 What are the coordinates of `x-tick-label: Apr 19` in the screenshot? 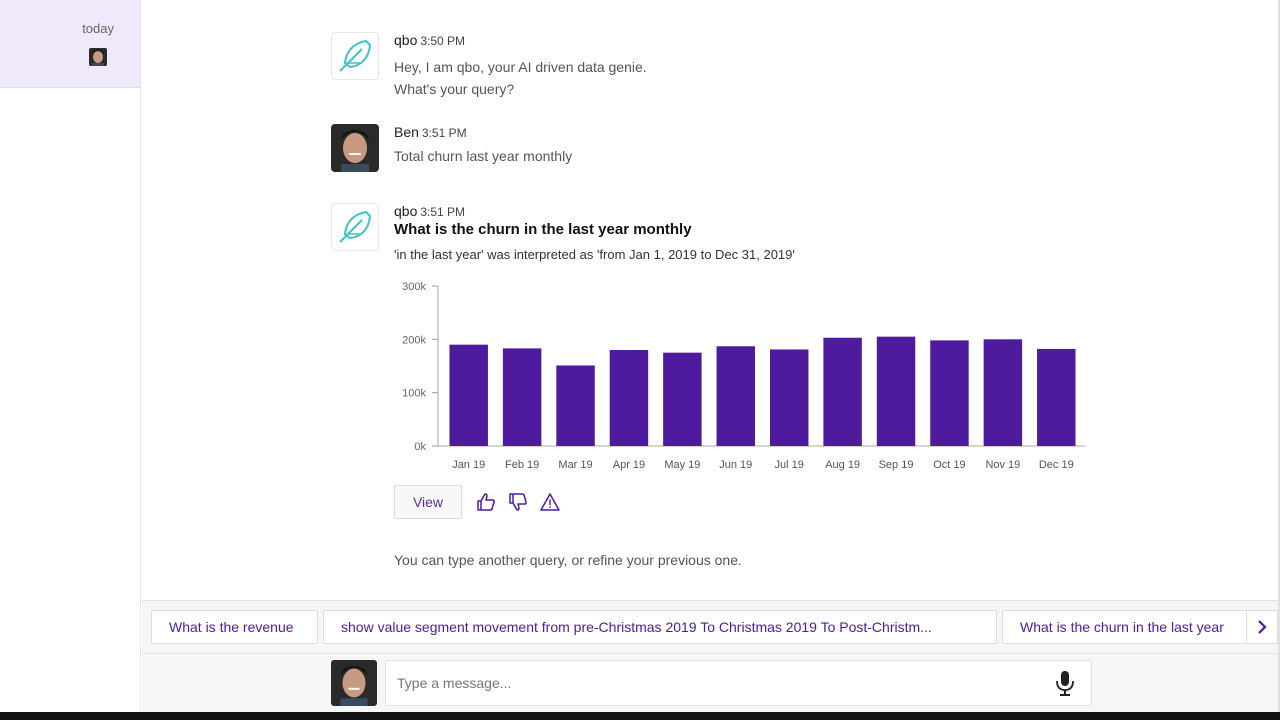 It's located at (629, 465).